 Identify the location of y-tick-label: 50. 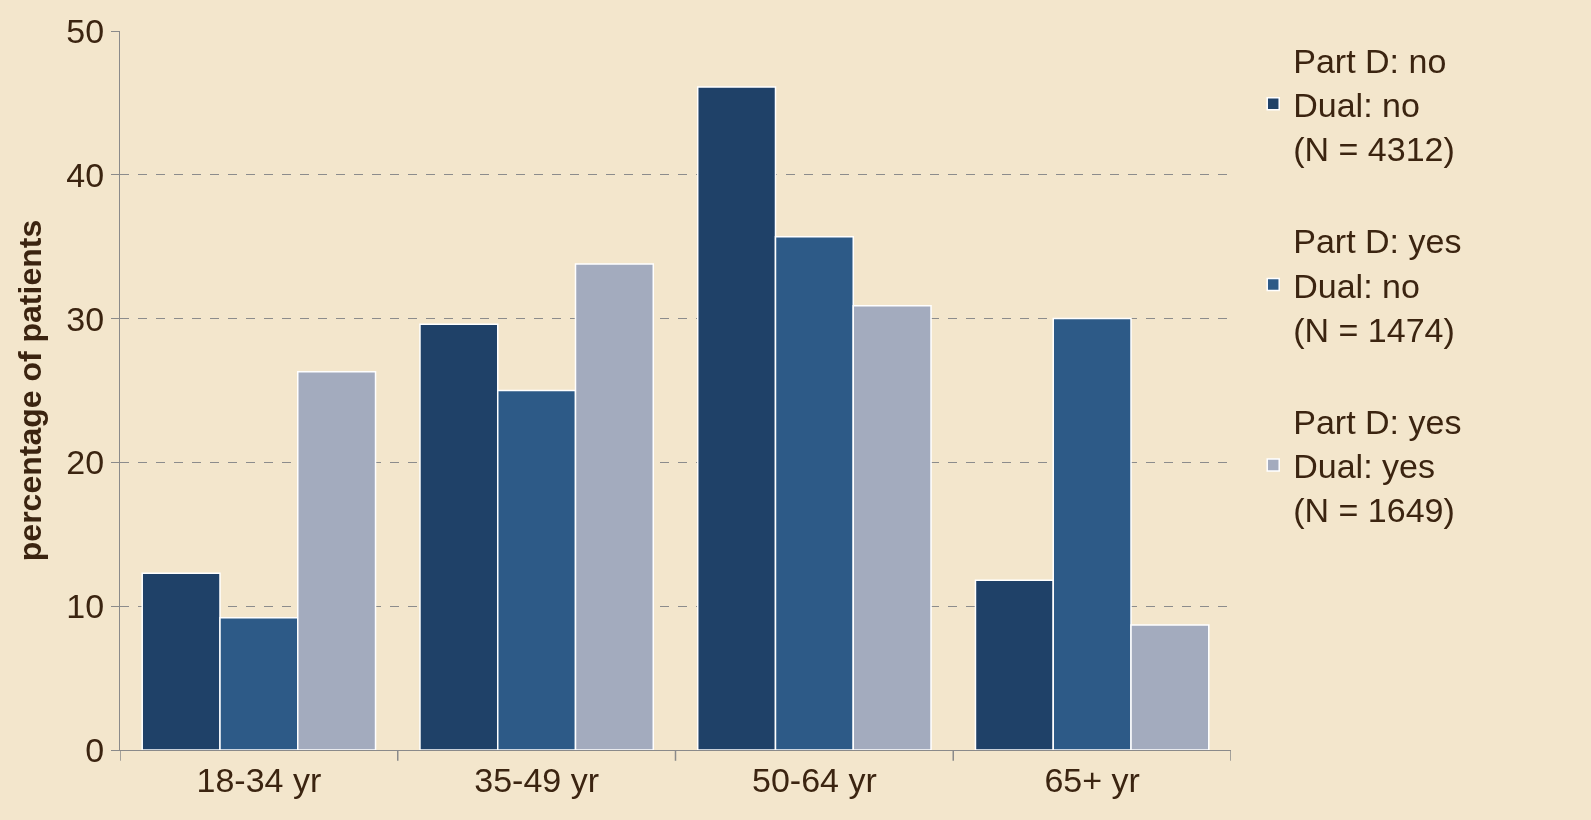
(85, 30).